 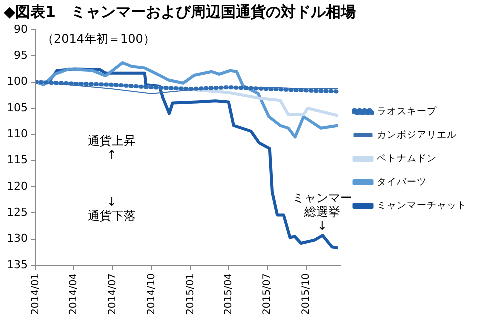 What do you see at coordinates (228, 294) in the screenshot?
I see `x-tick-label: 2015/04` at bounding box center [228, 294].